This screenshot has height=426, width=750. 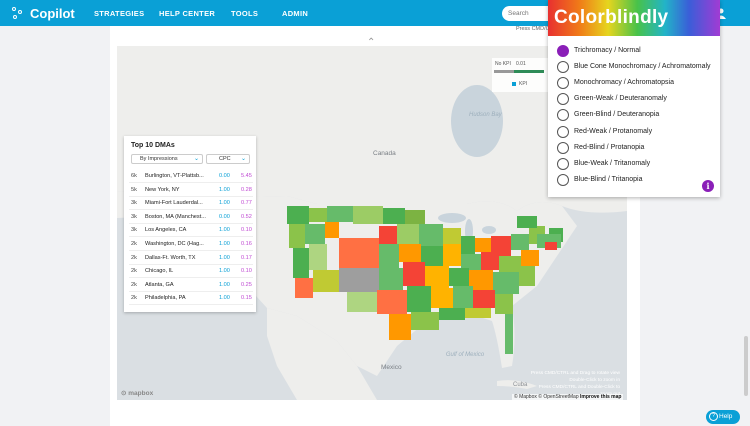 What do you see at coordinates (191, 231) in the screenshot?
I see `dma-row: 3k Los Angeles, CA 1.00 0.10` at bounding box center [191, 231].